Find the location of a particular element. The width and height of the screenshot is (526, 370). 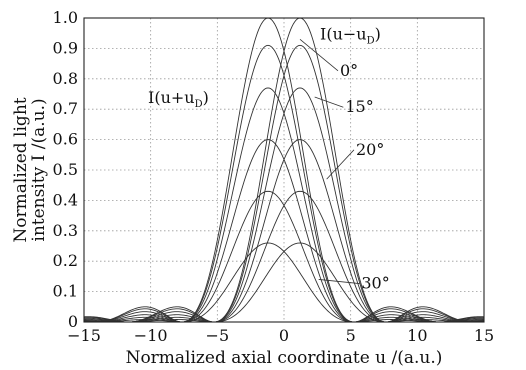

x-axis-label: Normalized axial coordinate u /(a.u.) is located at coordinates (284, 358).